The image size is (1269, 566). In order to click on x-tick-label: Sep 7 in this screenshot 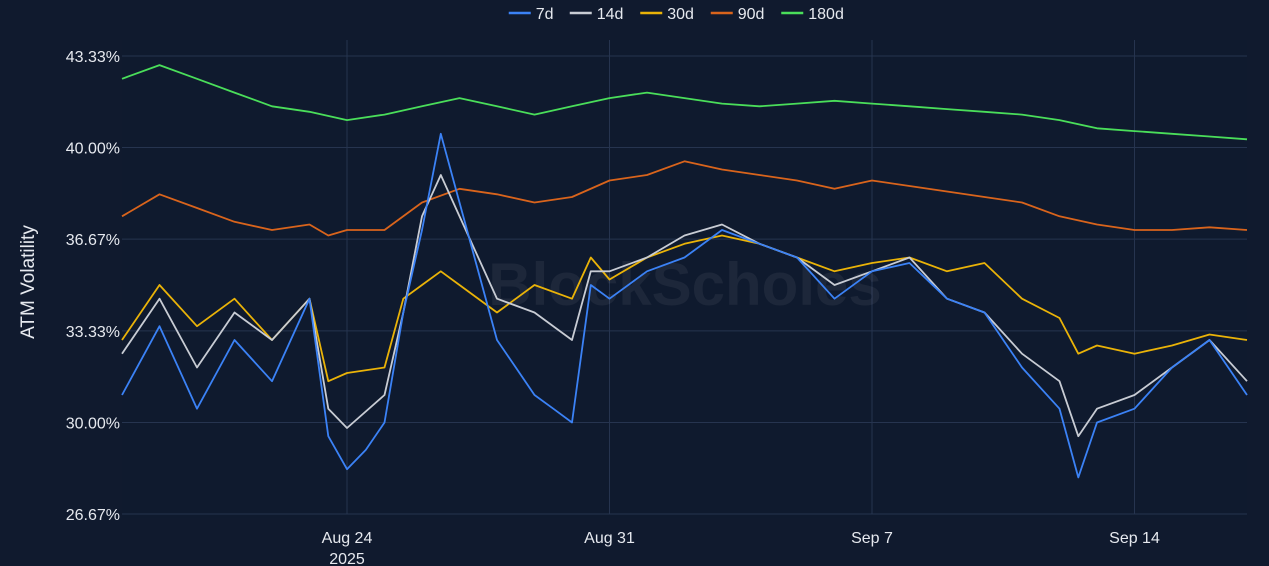, I will do `click(872, 538)`.